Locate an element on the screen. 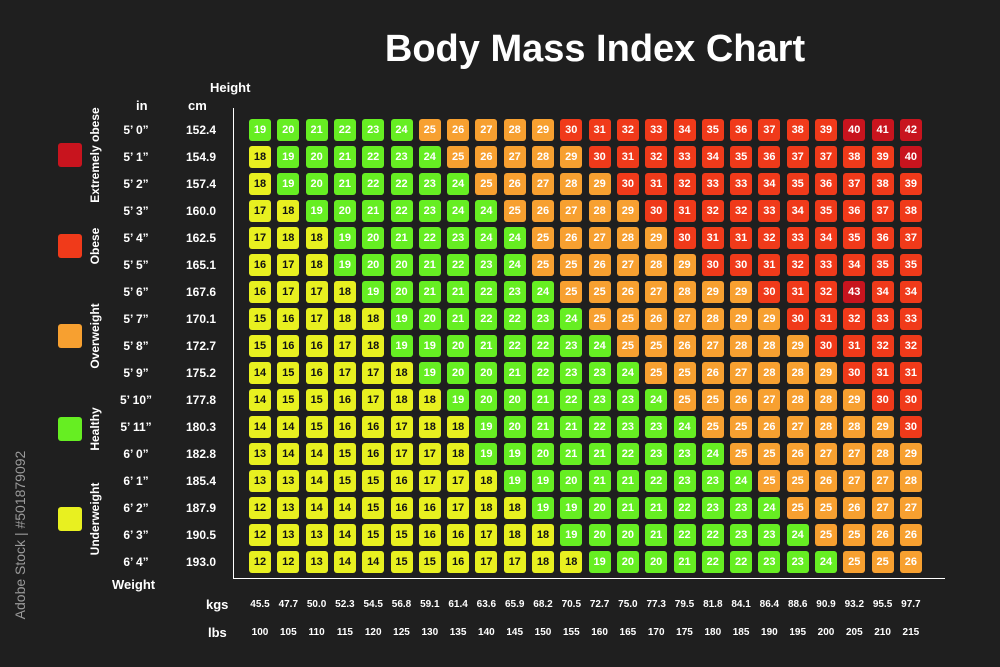 This screenshot has height=667, width=1000. height-in-label: 5’ 9” is located at coordinates (136, 373).